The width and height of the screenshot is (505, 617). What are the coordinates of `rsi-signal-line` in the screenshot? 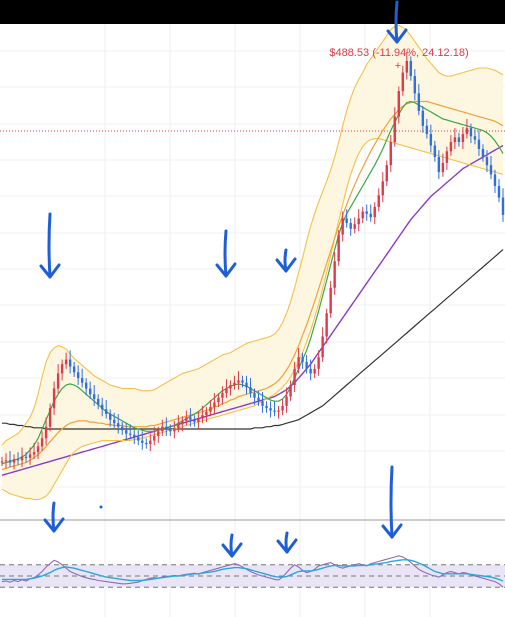 It's located at (253, 570).